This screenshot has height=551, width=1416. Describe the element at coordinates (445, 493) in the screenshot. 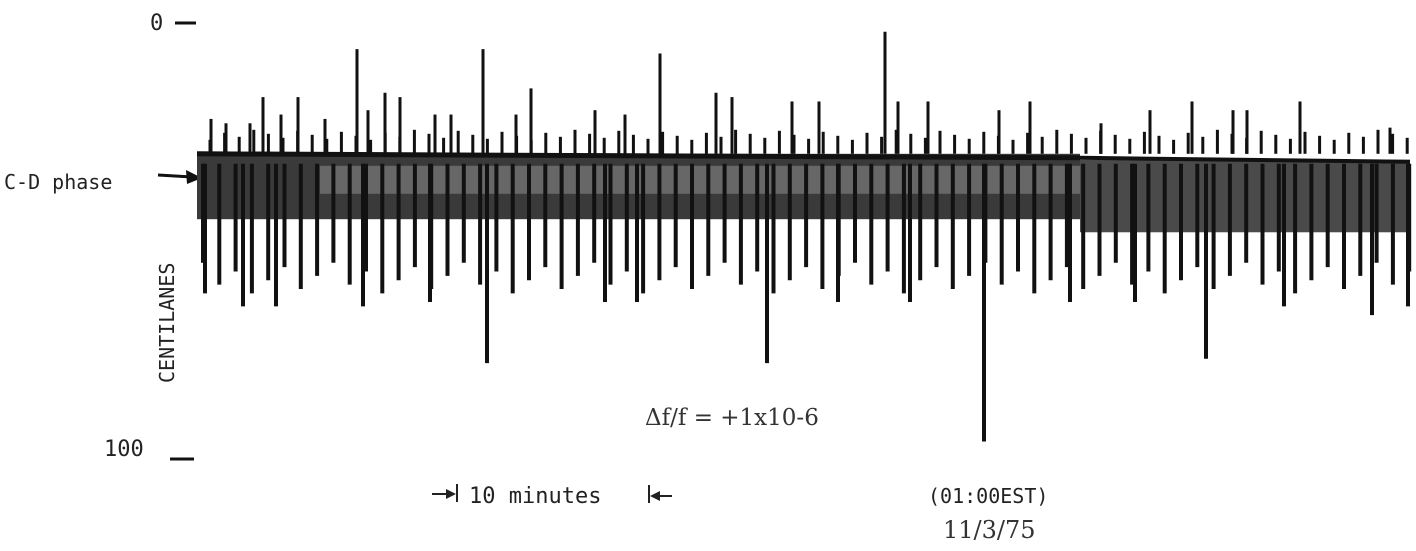

I see `time-scale-left-arrow-icon` at that location.